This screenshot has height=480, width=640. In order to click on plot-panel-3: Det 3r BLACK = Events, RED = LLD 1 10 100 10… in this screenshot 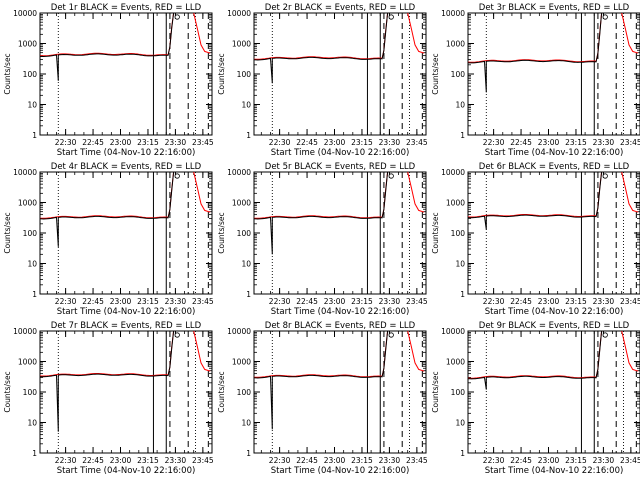, I will do `click(535, 80)`.